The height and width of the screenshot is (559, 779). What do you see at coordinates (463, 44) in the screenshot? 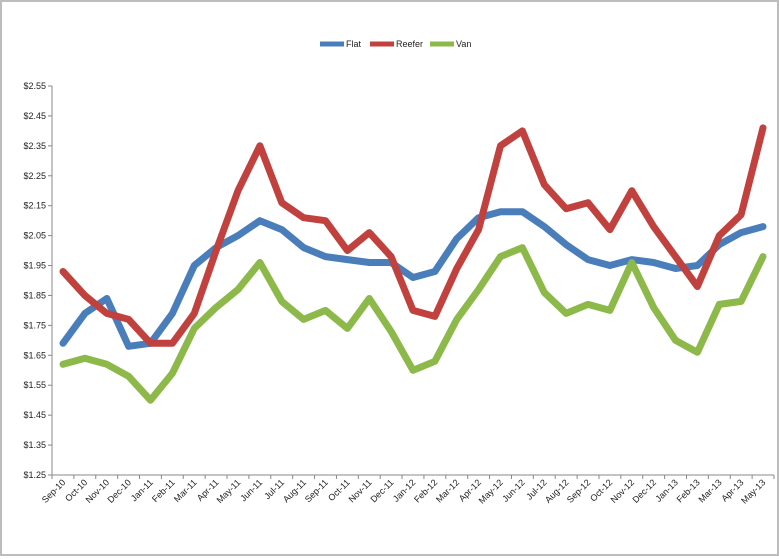
I see `legend-label-van: Van` at bounding box center [463, 44].